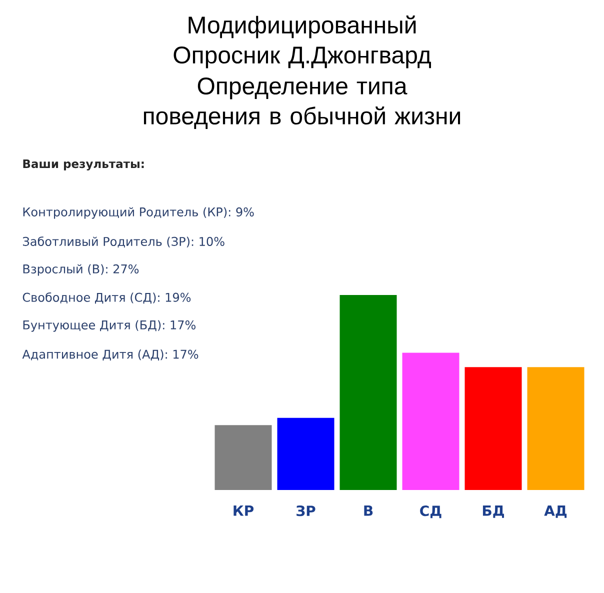 The height and width of the screenshot is (593, 604). What do you see at coordinates (138, 213) in the screenshot?
I see `text: Контролирующий Родитель (КР): 9%` at bounding box center [138, 213].